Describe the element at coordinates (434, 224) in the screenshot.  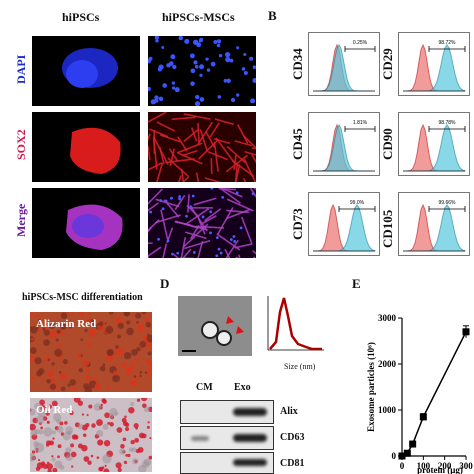
I see `flow-histogram-cd105: 99.66%` at that location.